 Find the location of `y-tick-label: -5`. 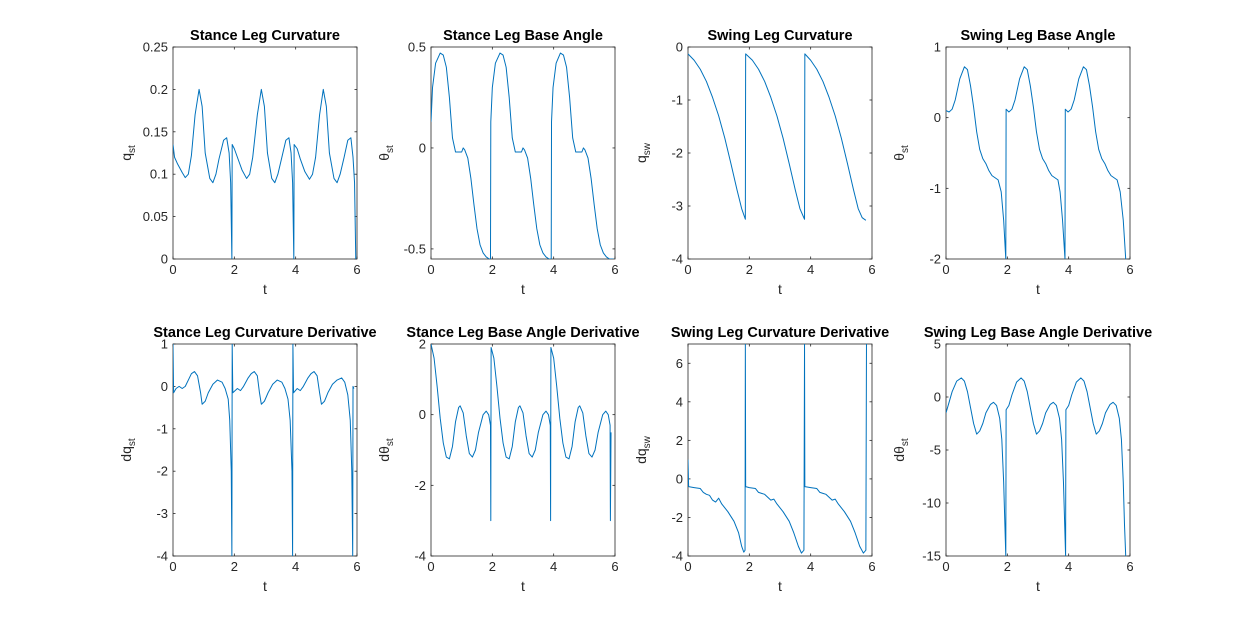

y-tick-label: -5 is located at coordinates (935, 450).